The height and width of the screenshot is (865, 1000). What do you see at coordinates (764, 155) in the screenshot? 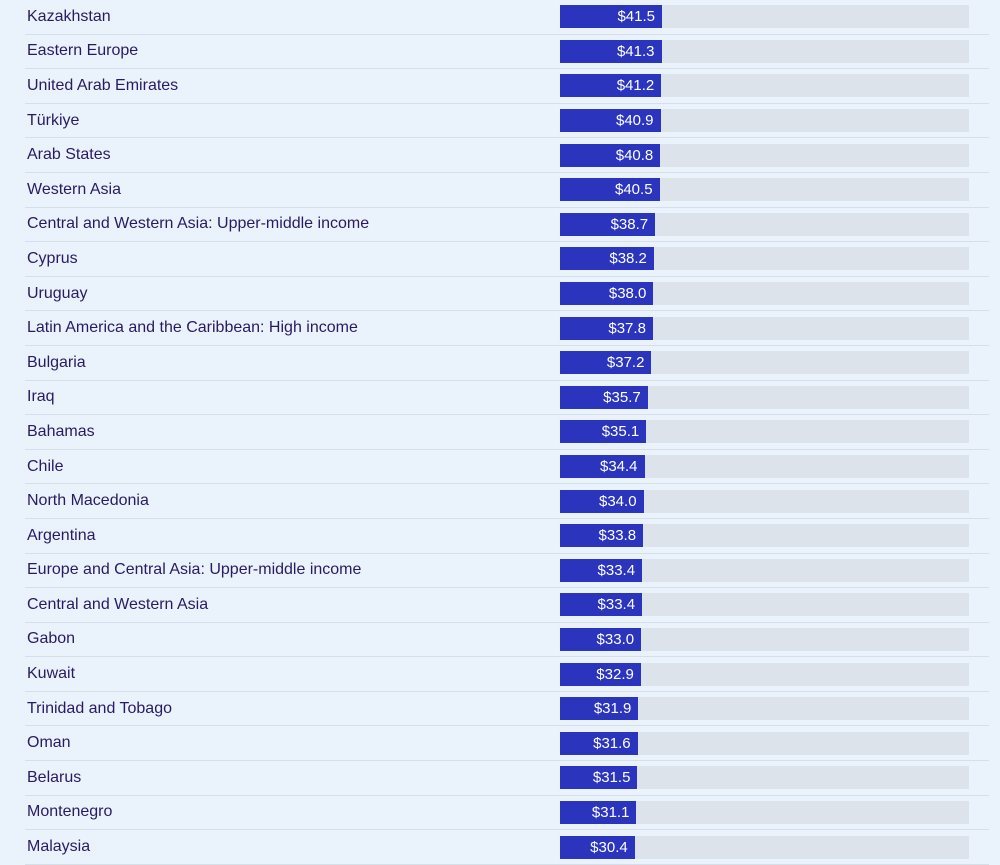
I see `bar-track: $40.8` at bounding box center [764, 155].